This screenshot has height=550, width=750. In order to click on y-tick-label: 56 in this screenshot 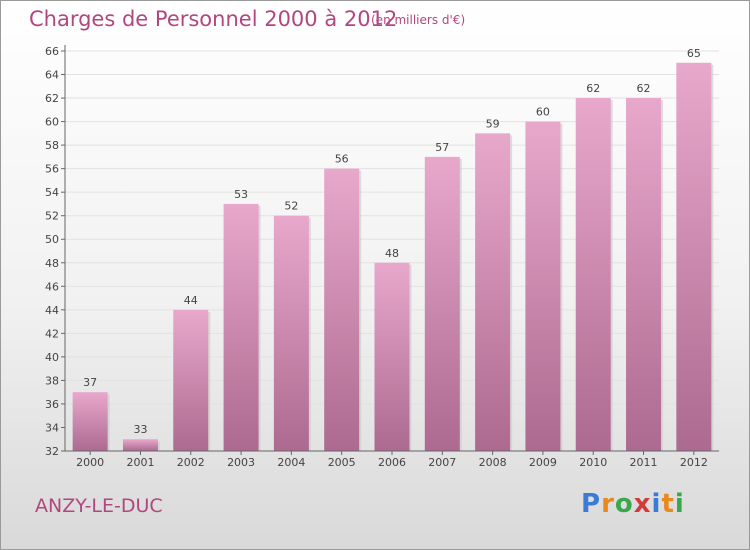, I will do `click(52, 169)`.